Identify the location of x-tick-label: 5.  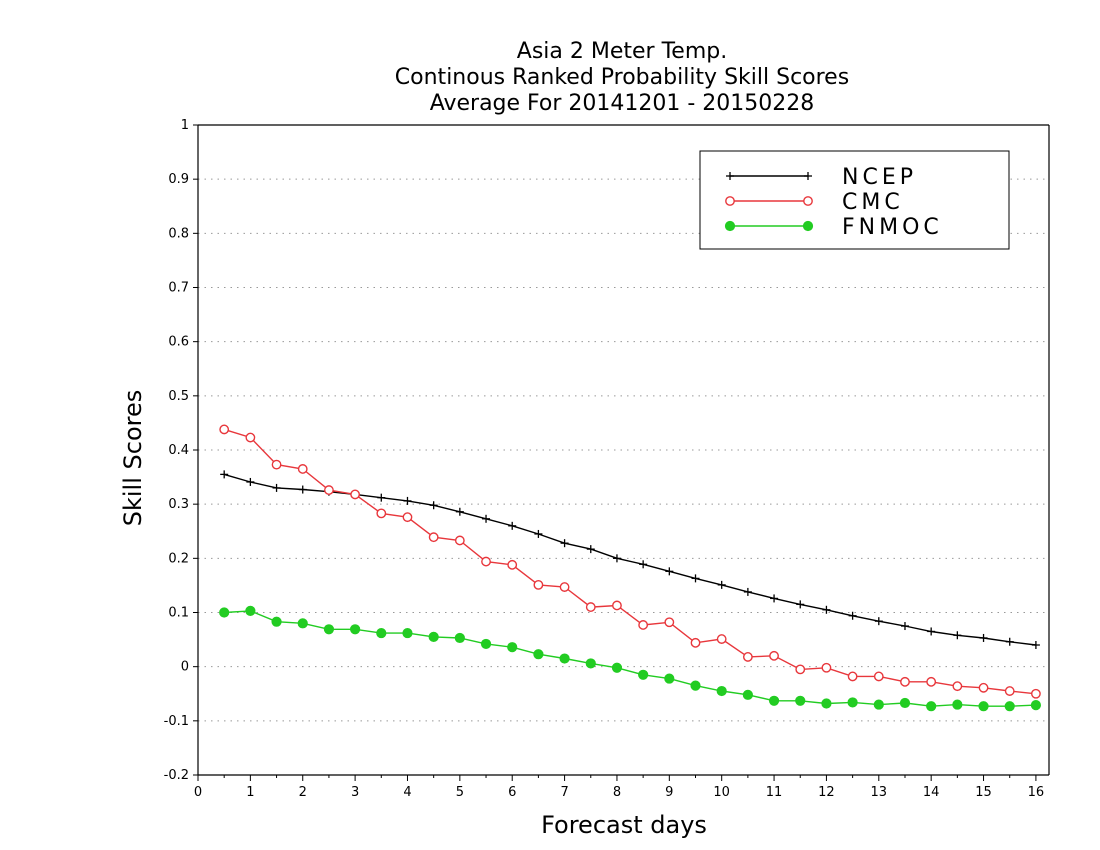
(460, 792).